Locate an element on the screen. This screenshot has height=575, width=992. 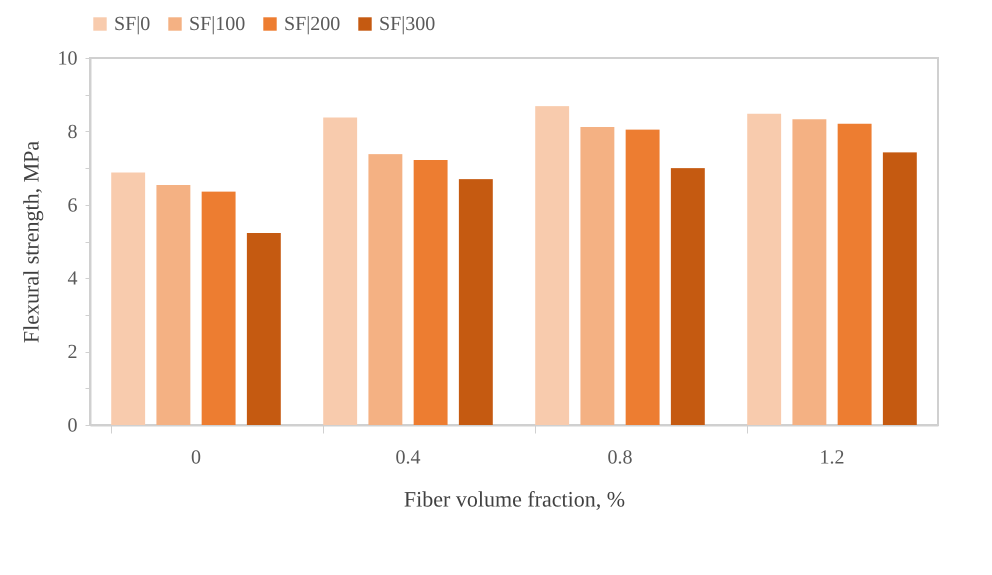
x-tick-label: 0.4 is located at coordinates (408, 457).